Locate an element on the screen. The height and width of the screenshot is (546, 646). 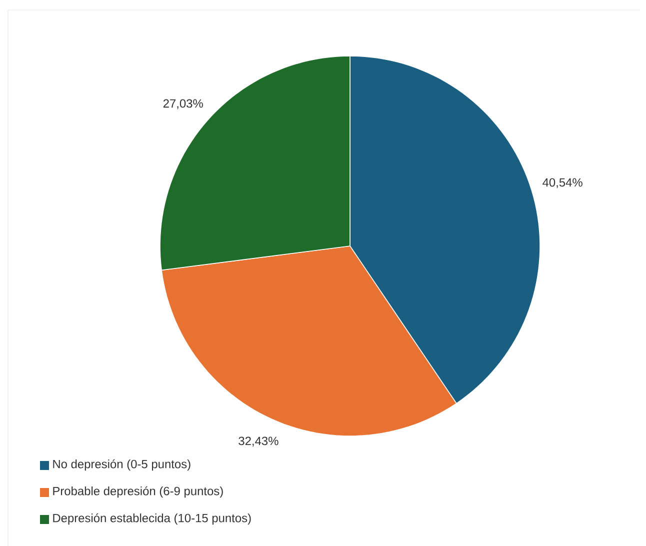
legend-label: Depresión establecida (10-15 puntos) is located at coordinates (152, 519).